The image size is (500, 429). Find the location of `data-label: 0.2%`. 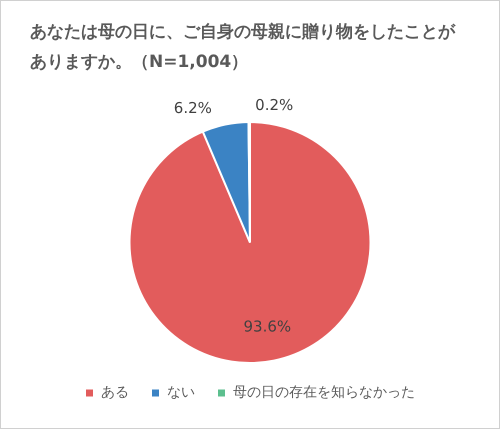

data-label: 0.2% is located at coordinates (274, 105).